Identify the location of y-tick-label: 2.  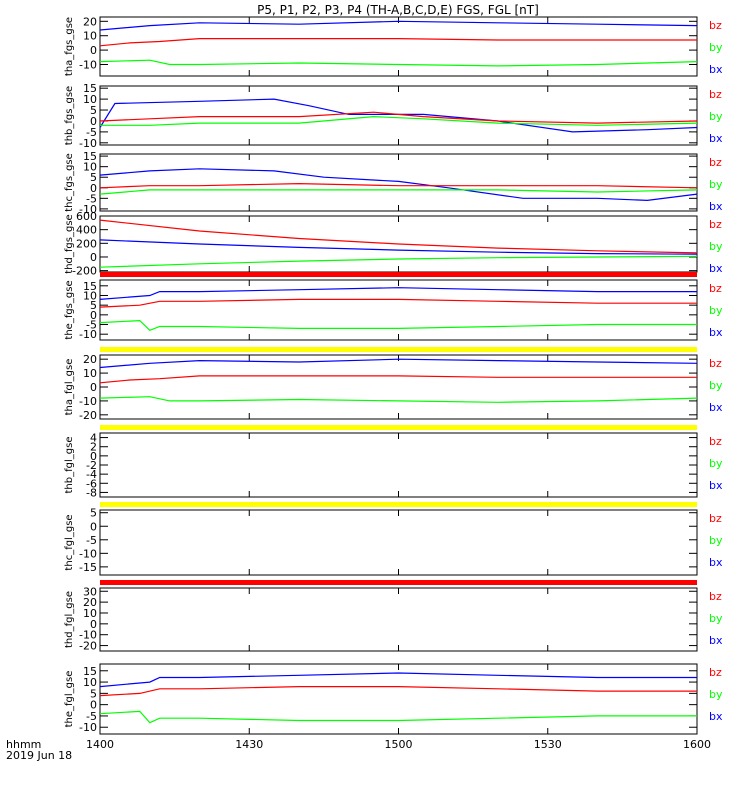
(93, 447).